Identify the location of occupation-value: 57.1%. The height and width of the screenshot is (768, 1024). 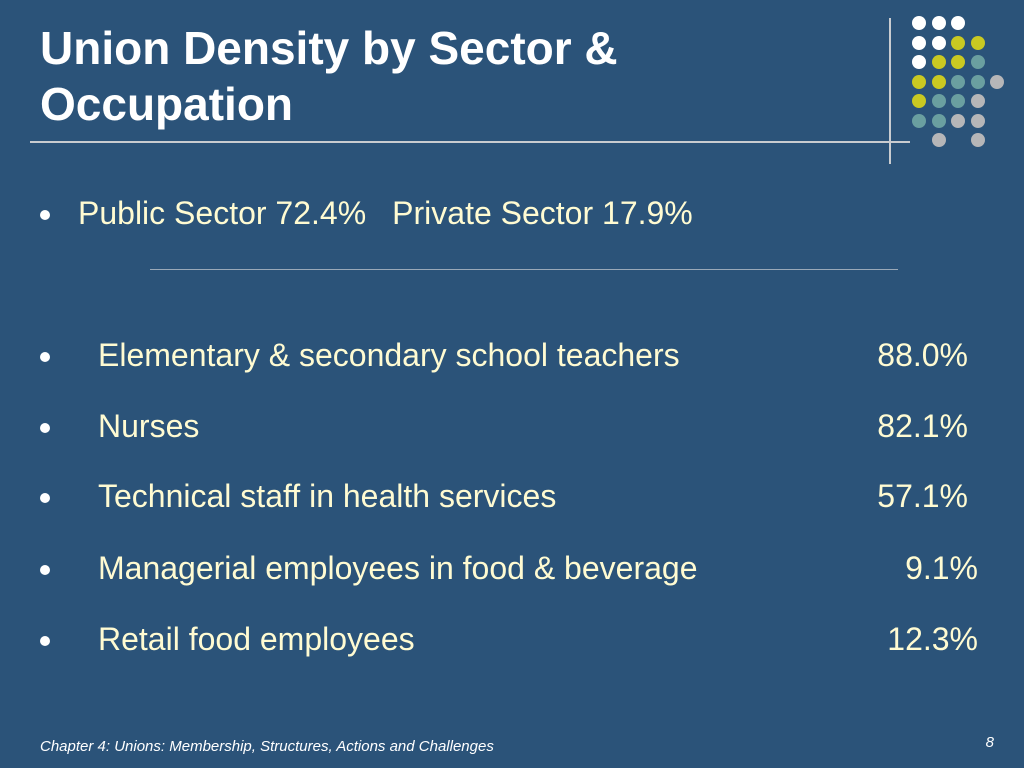
(922, 496).